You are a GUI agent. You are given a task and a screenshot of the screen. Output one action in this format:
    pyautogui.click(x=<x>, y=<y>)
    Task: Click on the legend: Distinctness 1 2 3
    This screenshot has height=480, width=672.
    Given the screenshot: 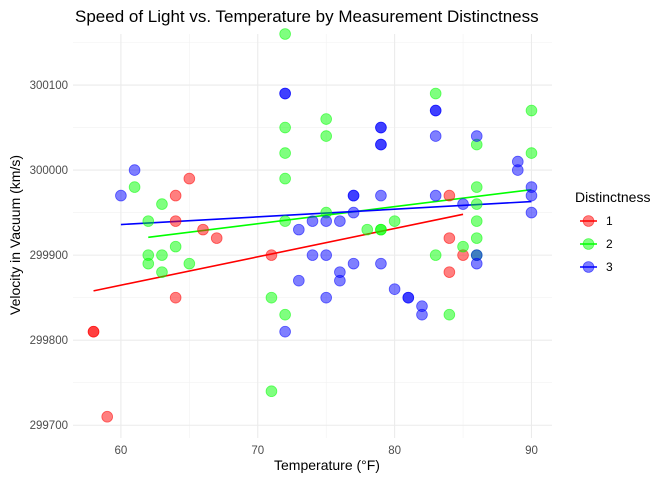 What is the action you would take?
    pyautogui.click(x=612, y=231)
    